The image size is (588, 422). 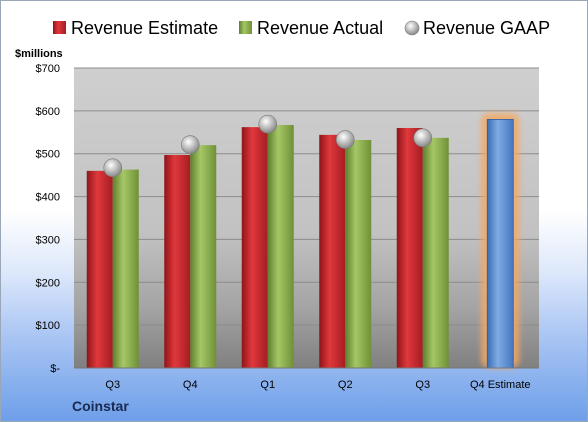 I want to click on legend-label: Revenue Estimate, so click(x=144, y=28).